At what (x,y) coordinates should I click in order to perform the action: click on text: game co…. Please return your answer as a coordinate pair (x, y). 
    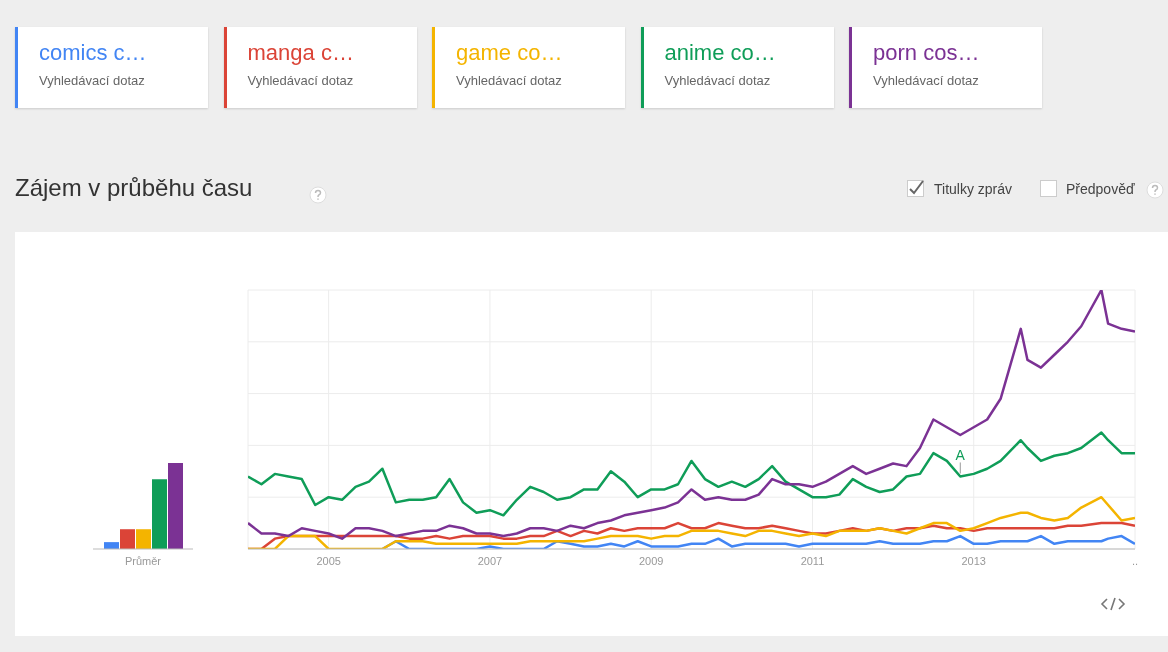
    Looking at the image, I should click on (509, 53).